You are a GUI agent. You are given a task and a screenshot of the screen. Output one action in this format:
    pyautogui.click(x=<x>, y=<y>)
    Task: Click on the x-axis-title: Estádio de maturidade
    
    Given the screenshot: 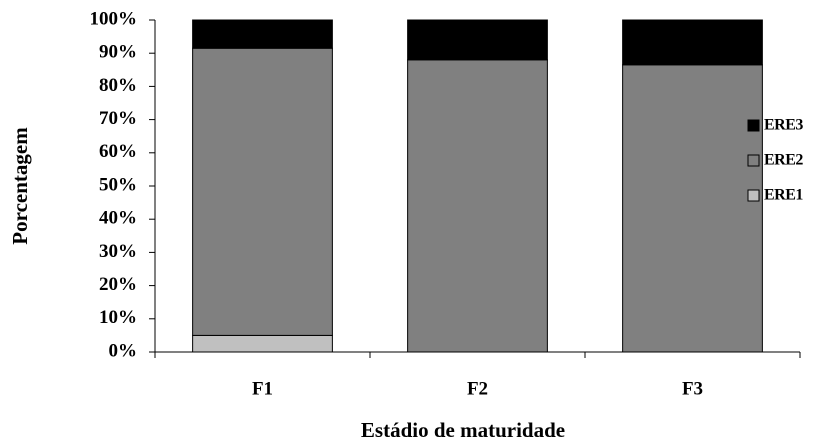 What is the action you would take?
    pyautogui.click(x=463, y=430)
    